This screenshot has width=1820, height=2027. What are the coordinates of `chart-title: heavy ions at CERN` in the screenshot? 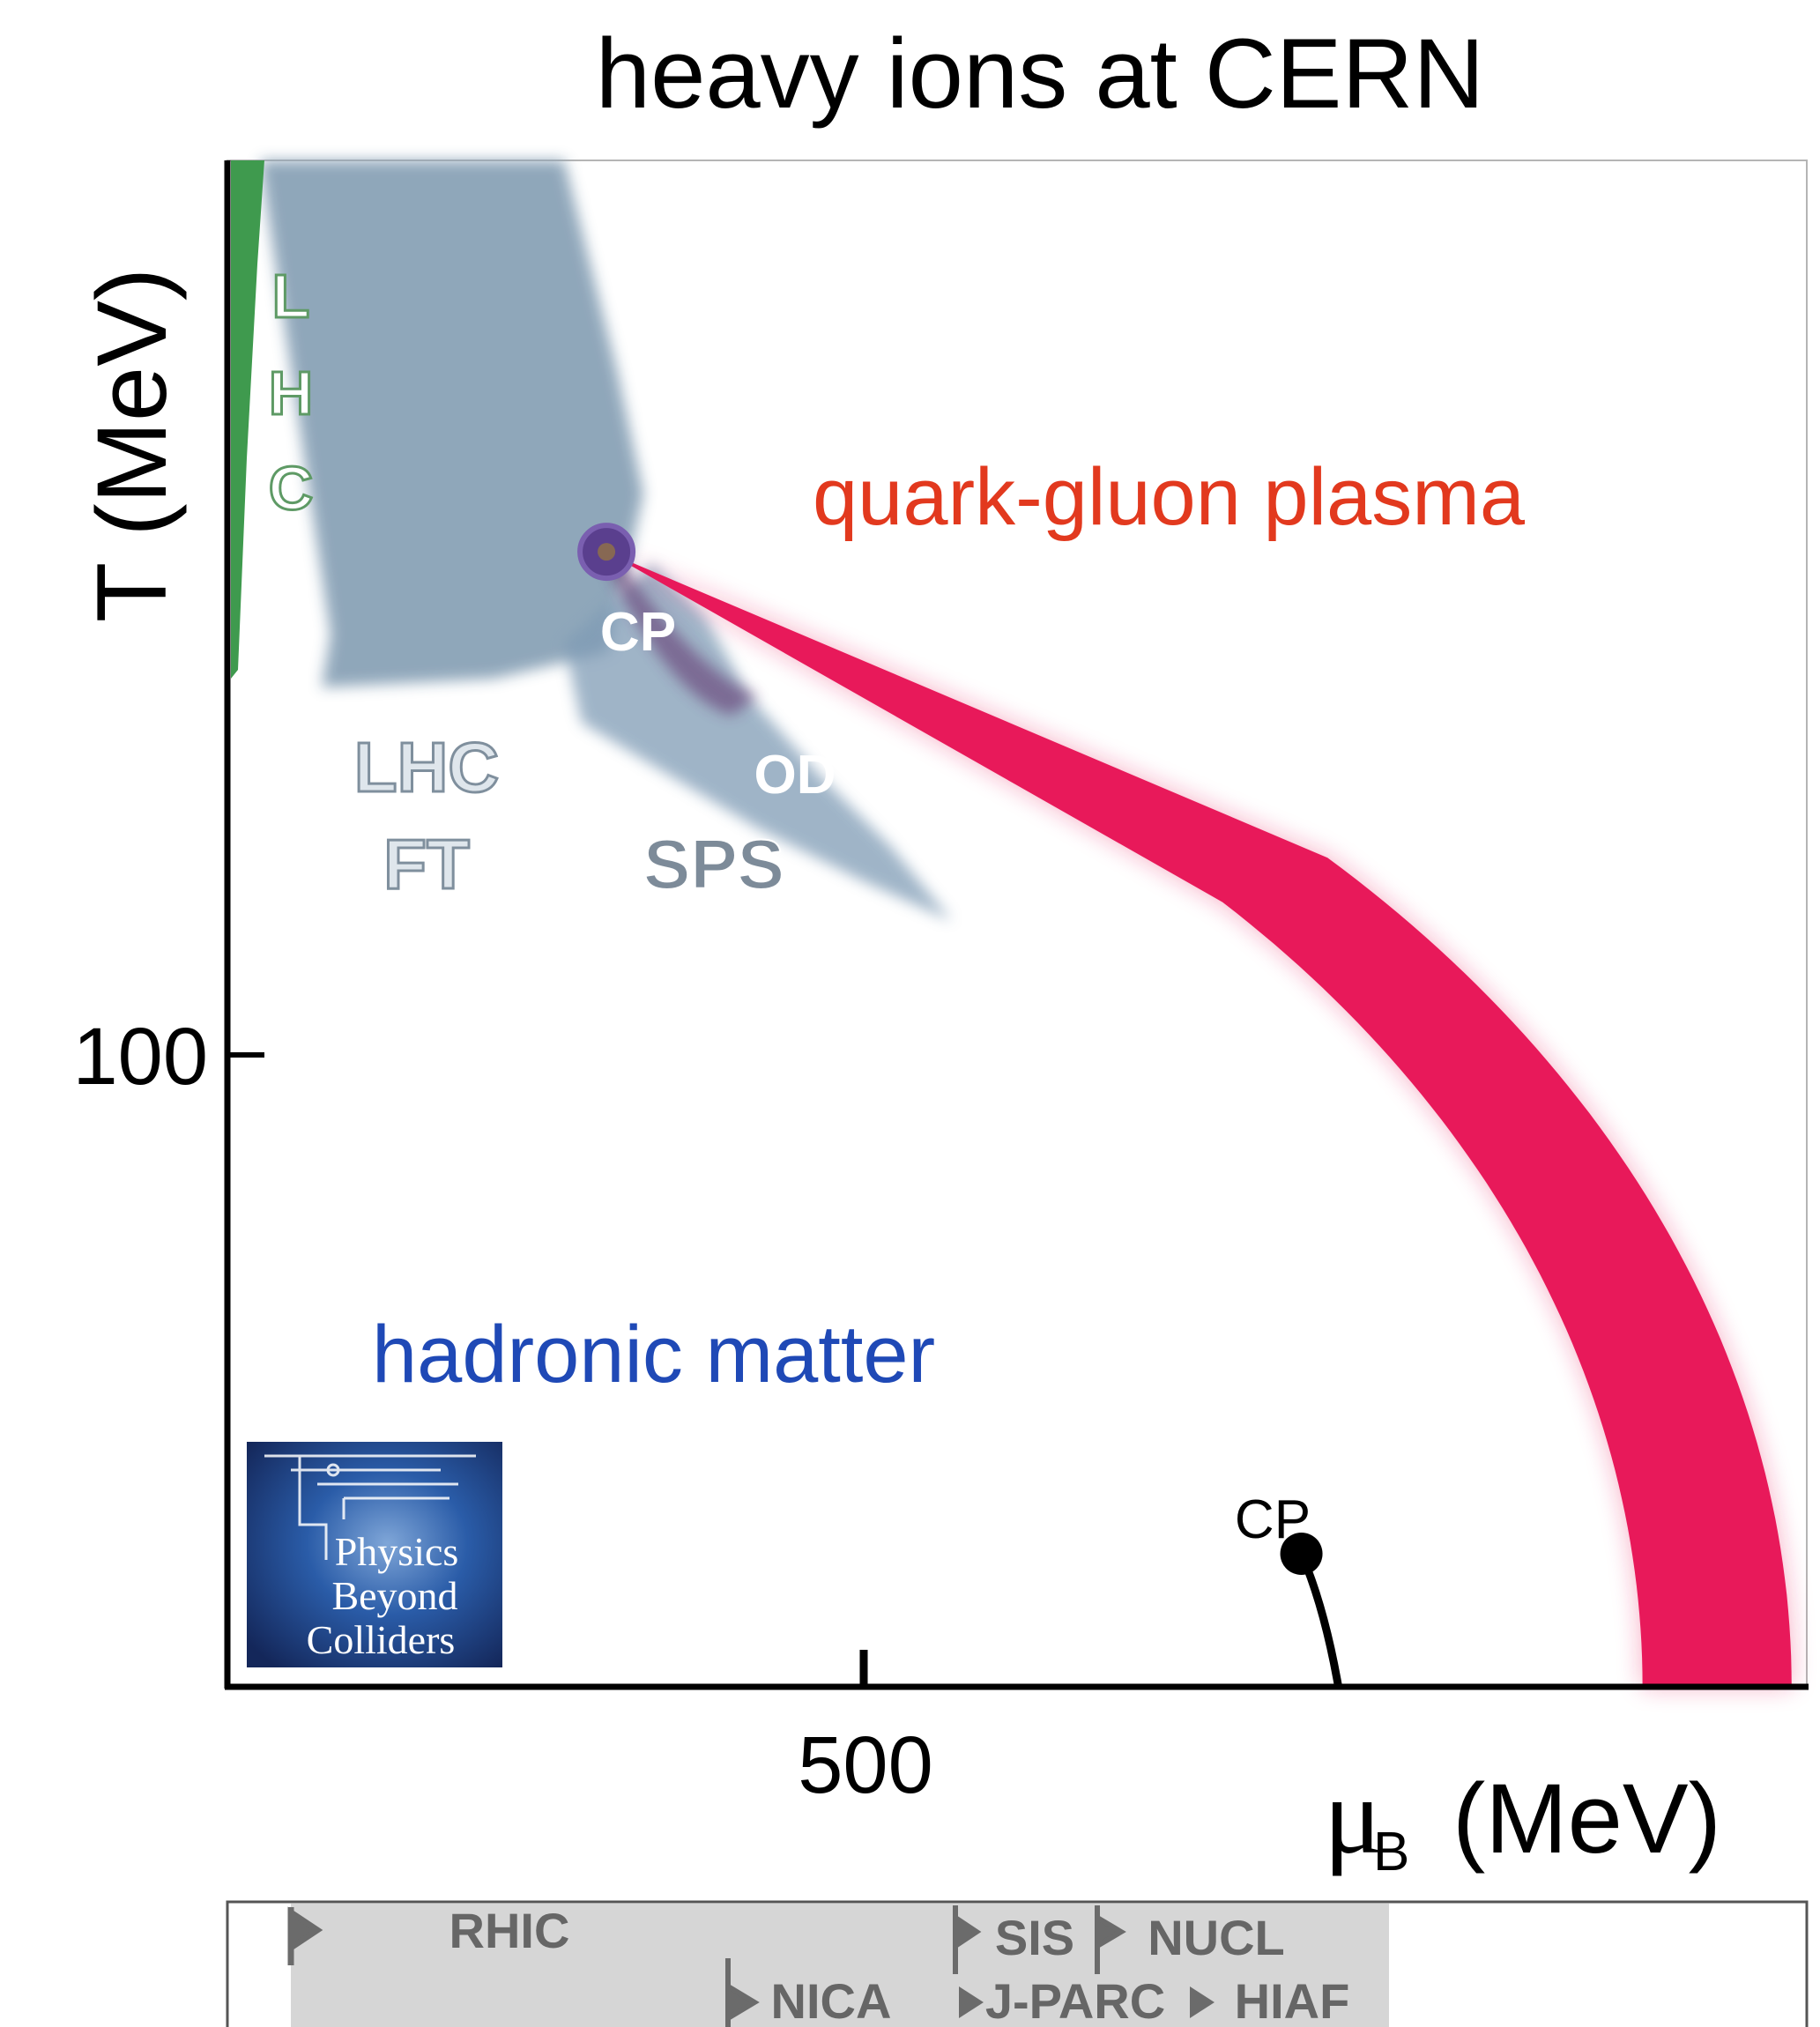 It's located at (1040, 74).